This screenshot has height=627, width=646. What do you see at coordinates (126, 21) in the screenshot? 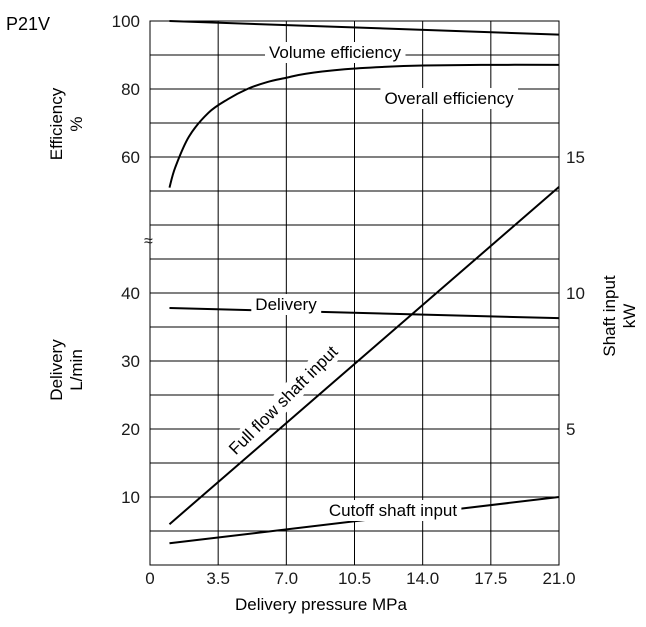
I see `efficiency-tick-label: 100` at bounding box center [126, 21].